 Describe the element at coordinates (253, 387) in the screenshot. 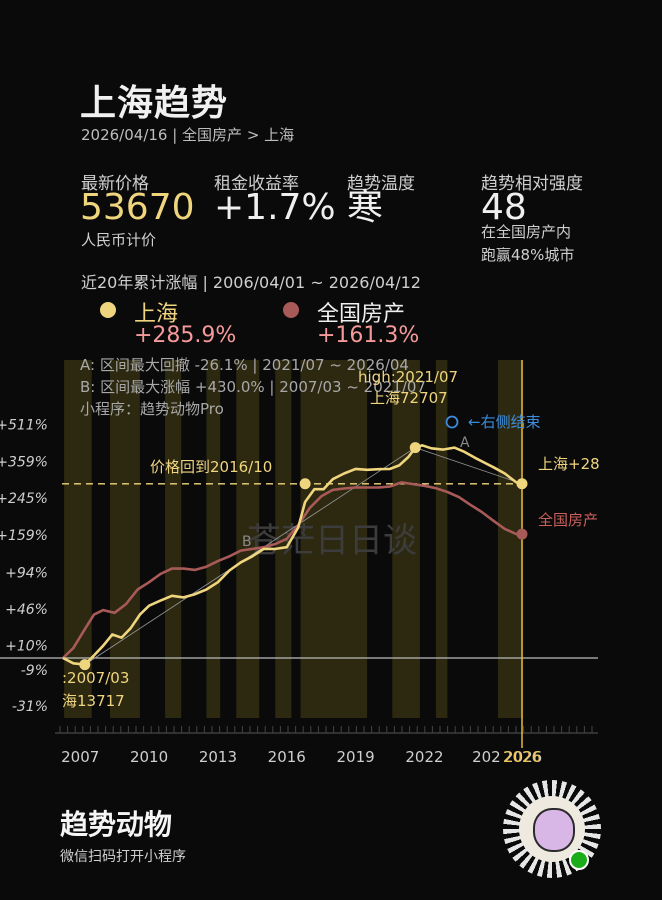

I see `stat-max-gain: B: 区间最大涨幅 +430.0% | 2007/03 ~ 2021/07` at that location.